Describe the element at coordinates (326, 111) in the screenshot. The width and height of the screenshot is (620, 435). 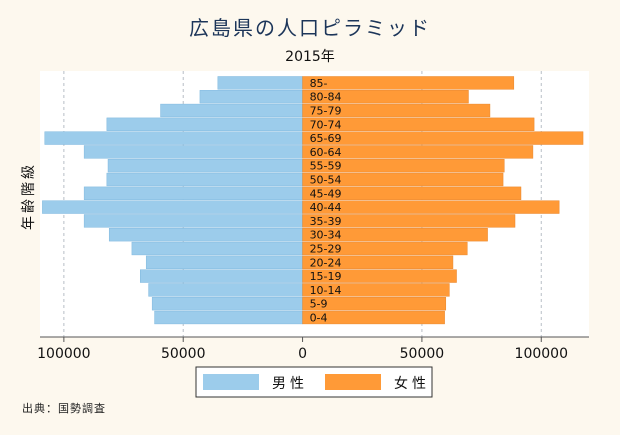
I see `age-group-label: 75-79` at that location.